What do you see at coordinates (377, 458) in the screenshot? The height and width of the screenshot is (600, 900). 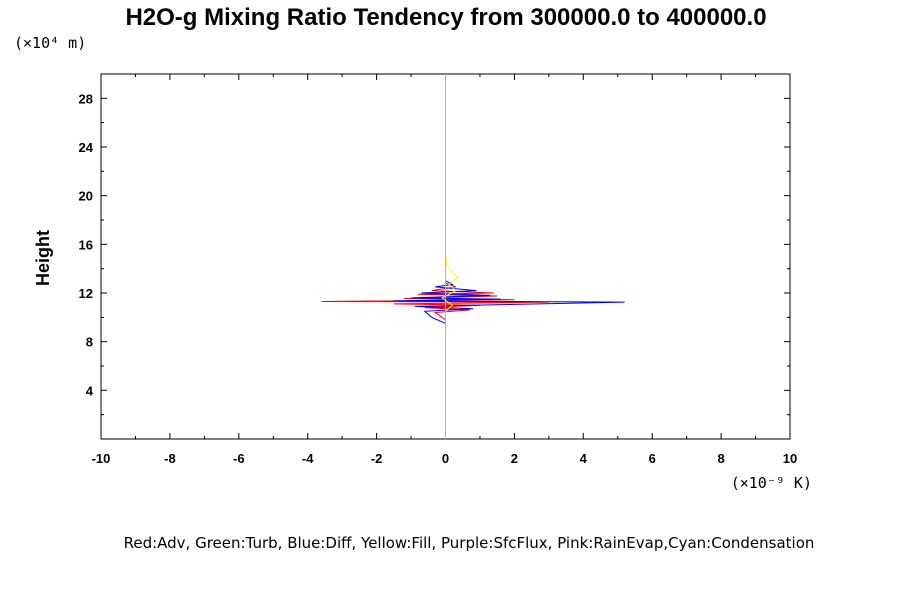 I see `x-tick-label: -2` at bounding box center [377, 458].